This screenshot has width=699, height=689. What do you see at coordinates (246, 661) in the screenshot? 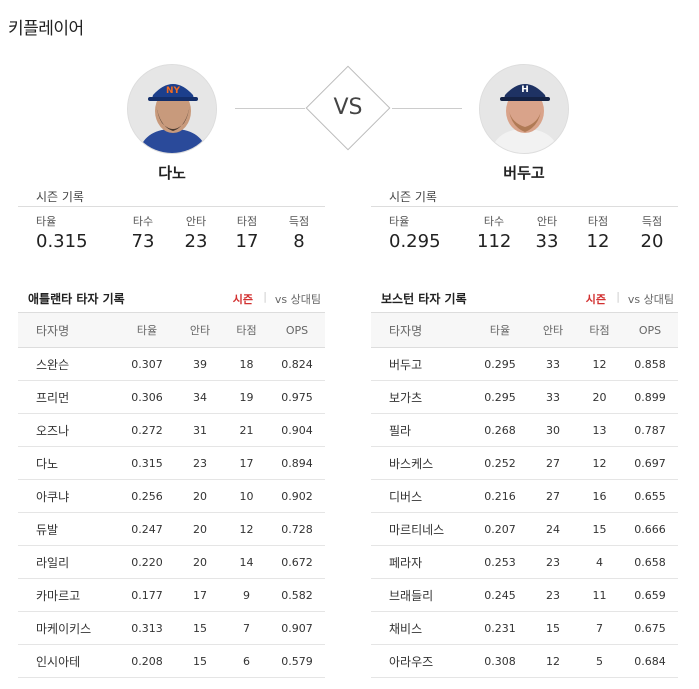
I see `cell-col-rbi: 6` at bounding box center [246, 661].